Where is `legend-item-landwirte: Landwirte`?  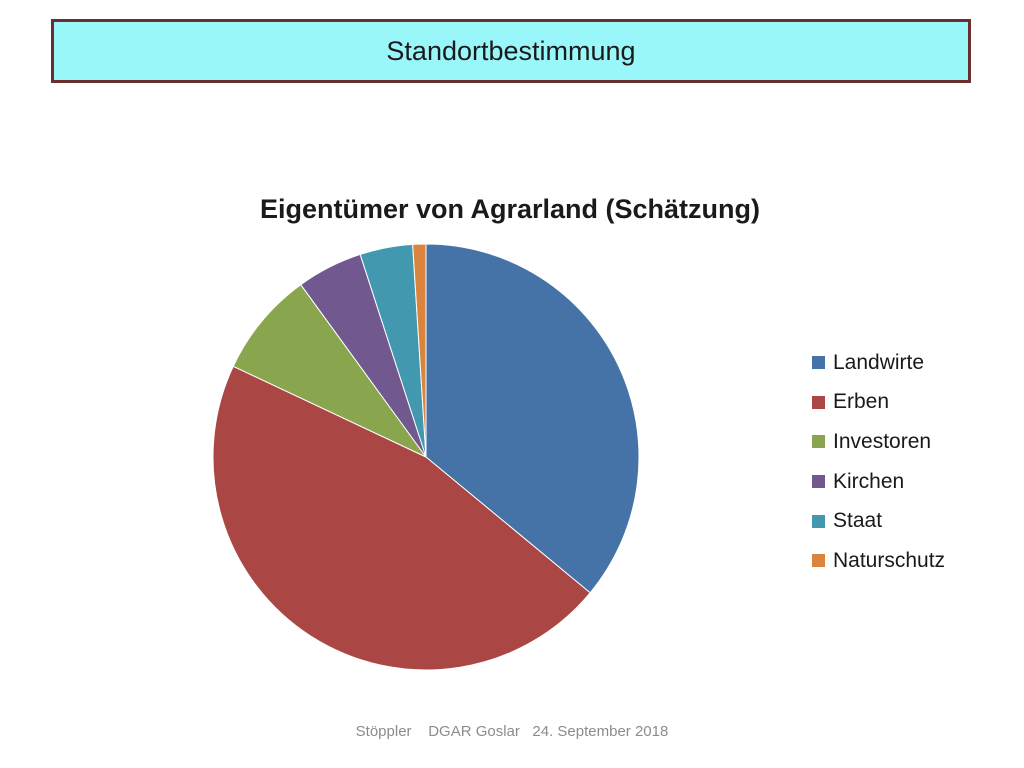
legend-item-landwirte: Landwirte is located at coordinates (878, 363).